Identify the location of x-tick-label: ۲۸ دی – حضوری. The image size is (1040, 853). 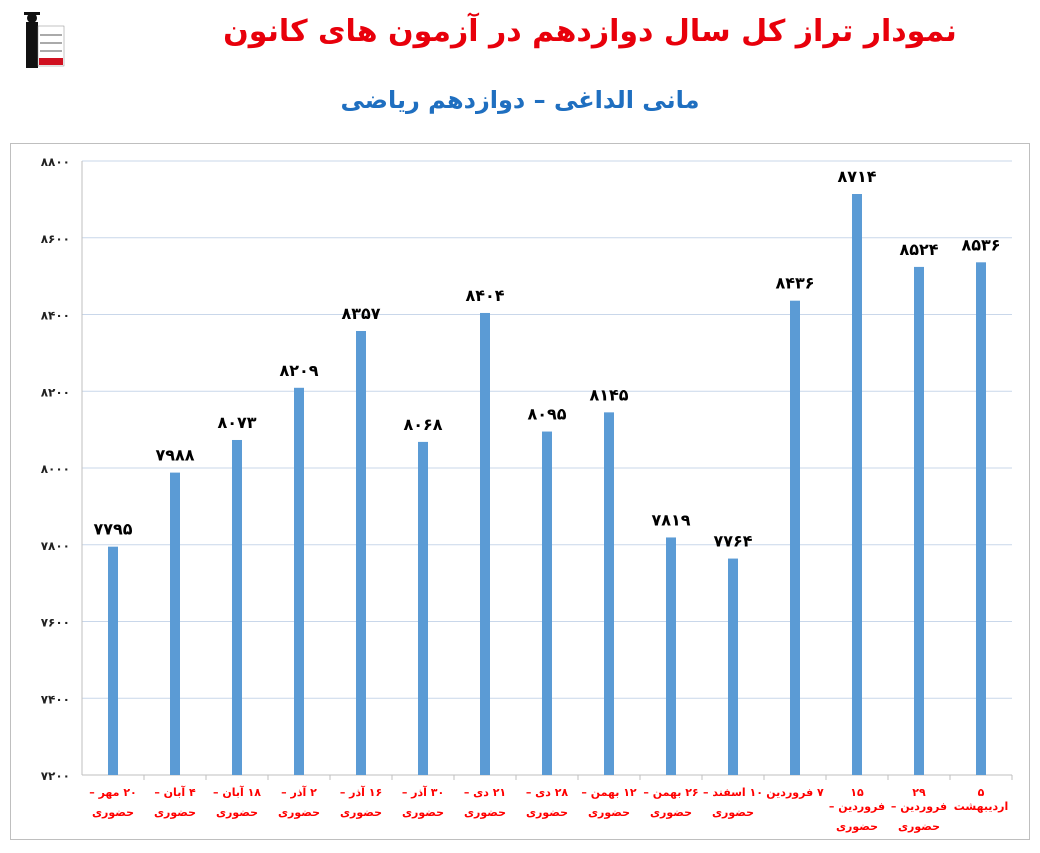
(547, 806).